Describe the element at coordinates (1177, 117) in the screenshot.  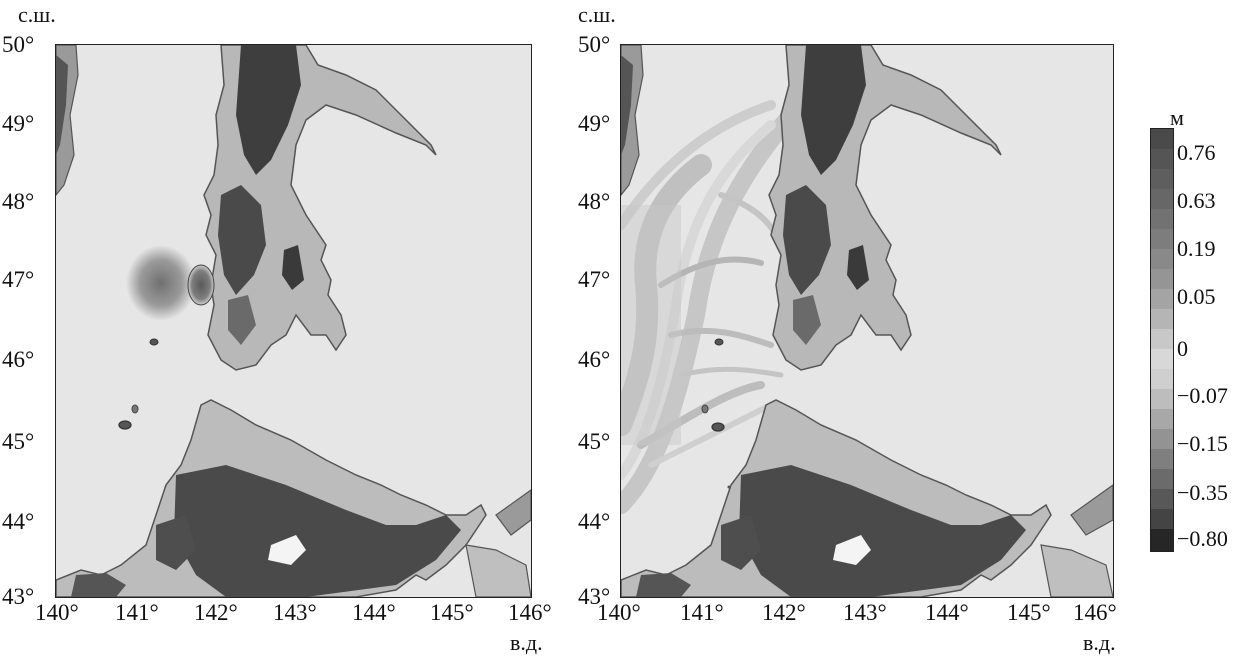
I see `colorbar-unit: м` at that location.